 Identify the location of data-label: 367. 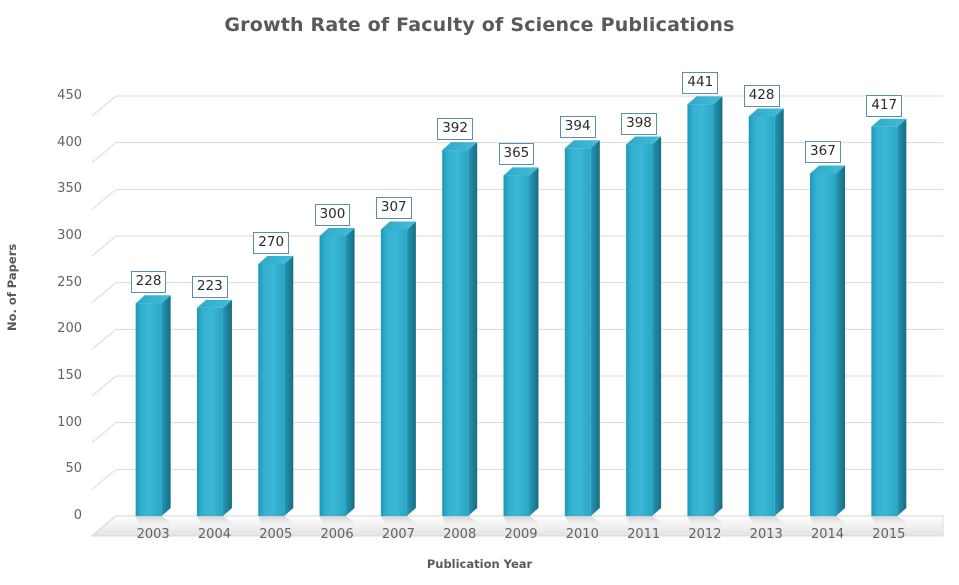
(823, 152).